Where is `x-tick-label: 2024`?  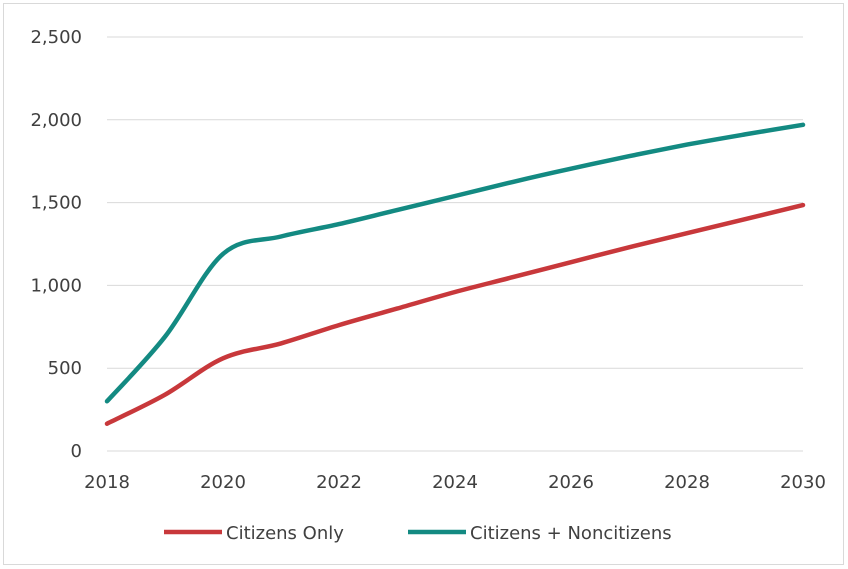 x-tick-label: 2024 is located at coordinates (455, 482).